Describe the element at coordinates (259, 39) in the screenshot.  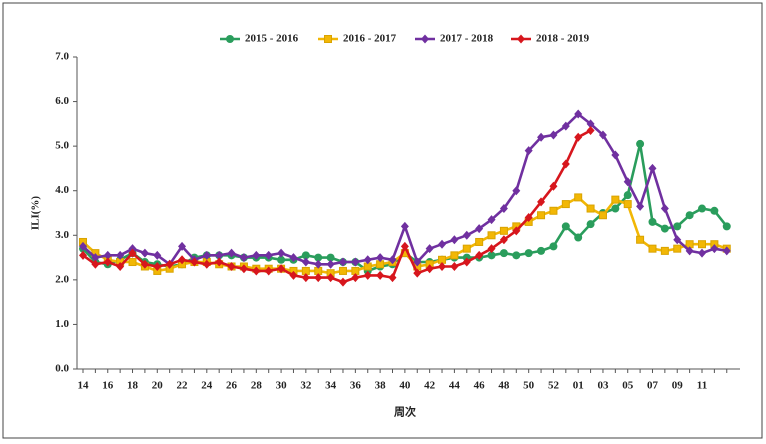
I see `legend-item: 2015 - 2016` at that location.